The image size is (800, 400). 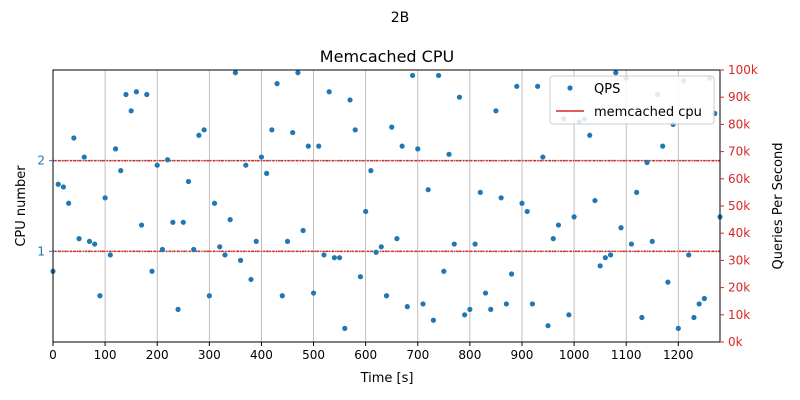 What do you see at coordinates (574, 355) in the screenshot?
I see `x-tick-label: 1000` at bounding box center [574, 355].